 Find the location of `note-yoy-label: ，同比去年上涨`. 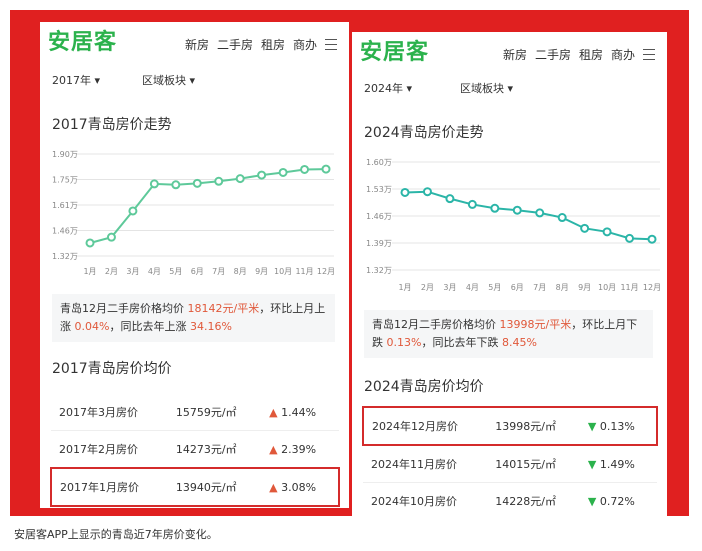

note-yoy-label: ，同比去年上涨 is located at coordinates (148, 326).